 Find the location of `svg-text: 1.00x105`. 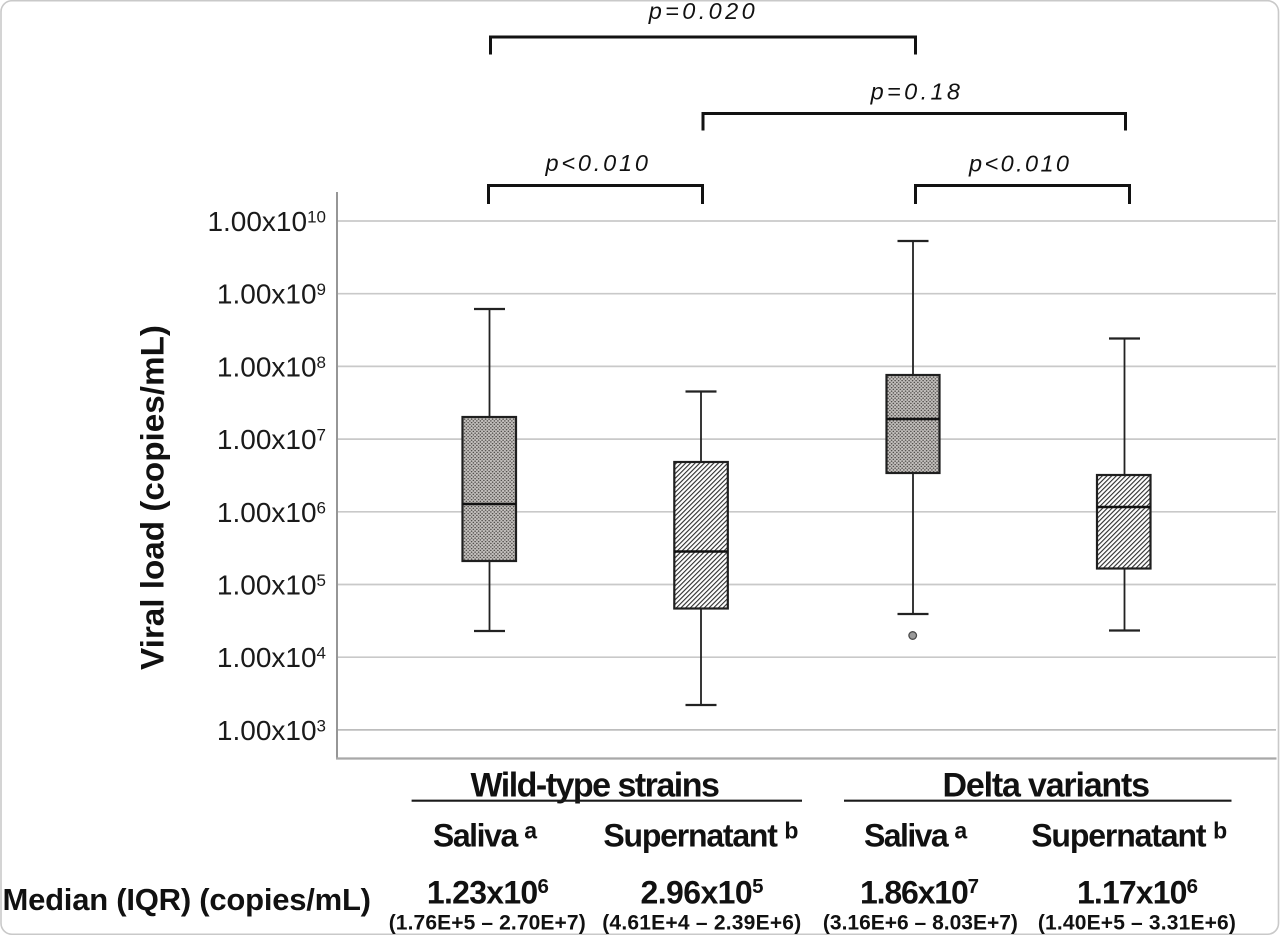

svg-text: 1.00x105 is located at coordinates (271, 585).